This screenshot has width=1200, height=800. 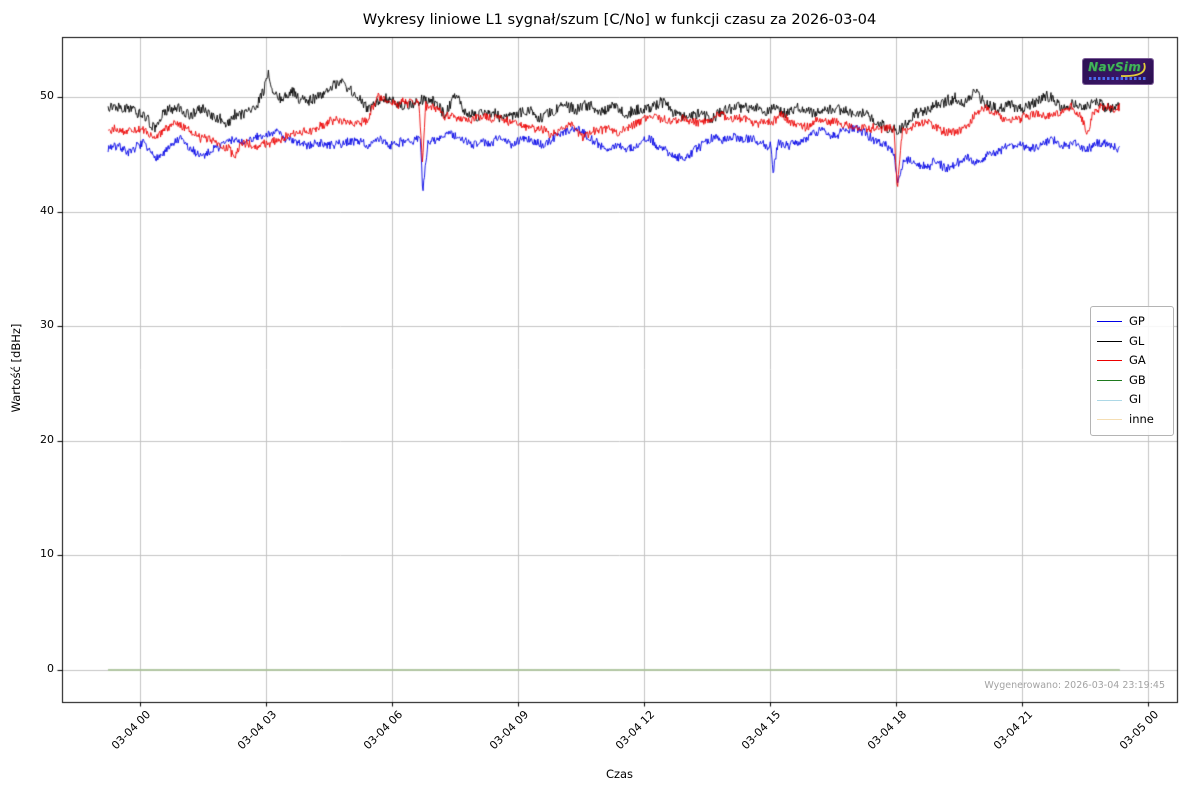 I want to click on legend-label: GP, so click(x=1137, y=321).